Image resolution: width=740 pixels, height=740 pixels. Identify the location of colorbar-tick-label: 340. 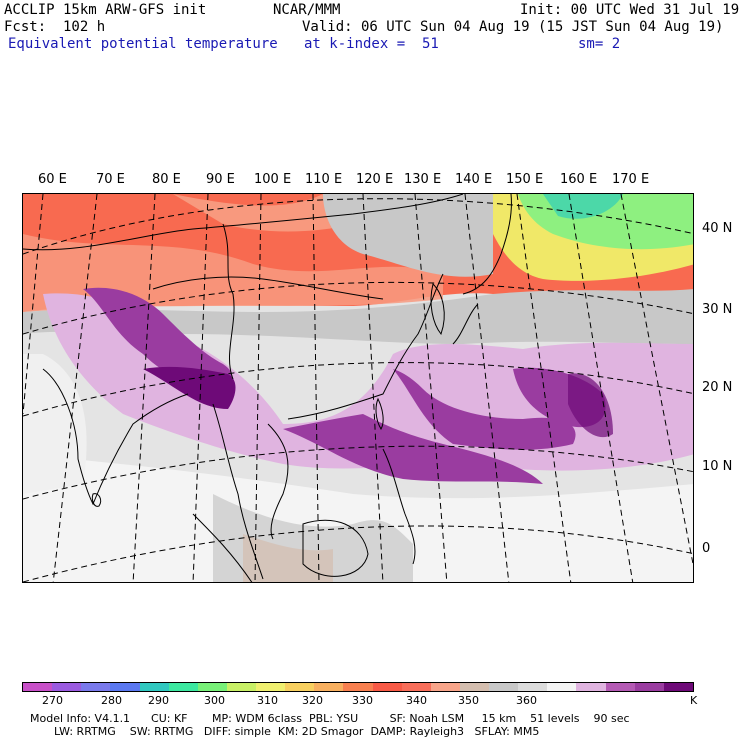
(416, 700).